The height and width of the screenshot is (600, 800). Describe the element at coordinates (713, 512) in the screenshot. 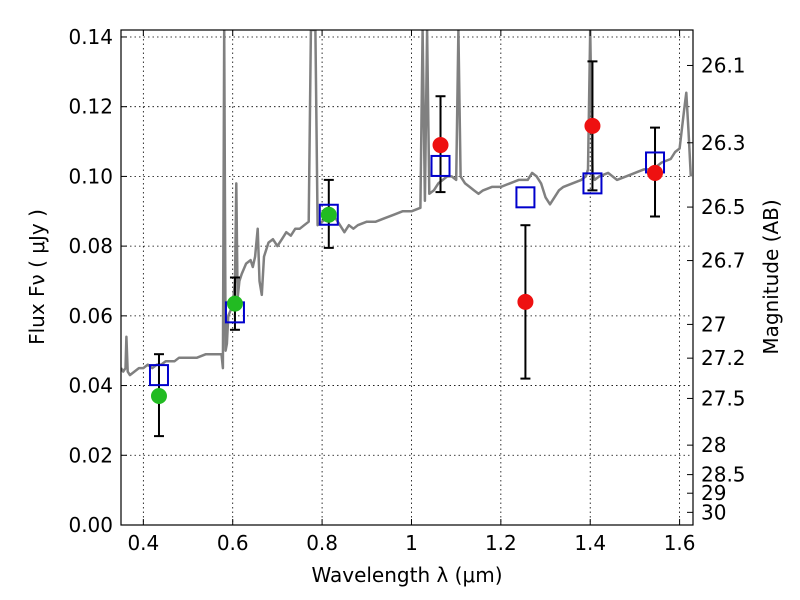

I see `y2-tick-label: 30` at that location.